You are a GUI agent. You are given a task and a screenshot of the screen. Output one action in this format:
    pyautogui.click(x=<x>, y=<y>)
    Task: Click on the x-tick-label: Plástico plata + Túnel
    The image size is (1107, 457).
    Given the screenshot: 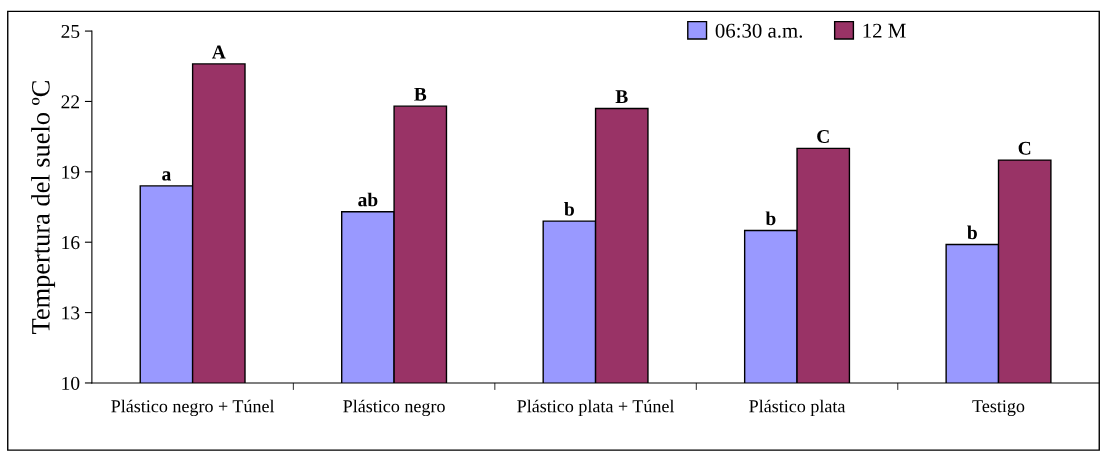 What is the action you would take?
    pyautogui.click(x=596, y=408)
    